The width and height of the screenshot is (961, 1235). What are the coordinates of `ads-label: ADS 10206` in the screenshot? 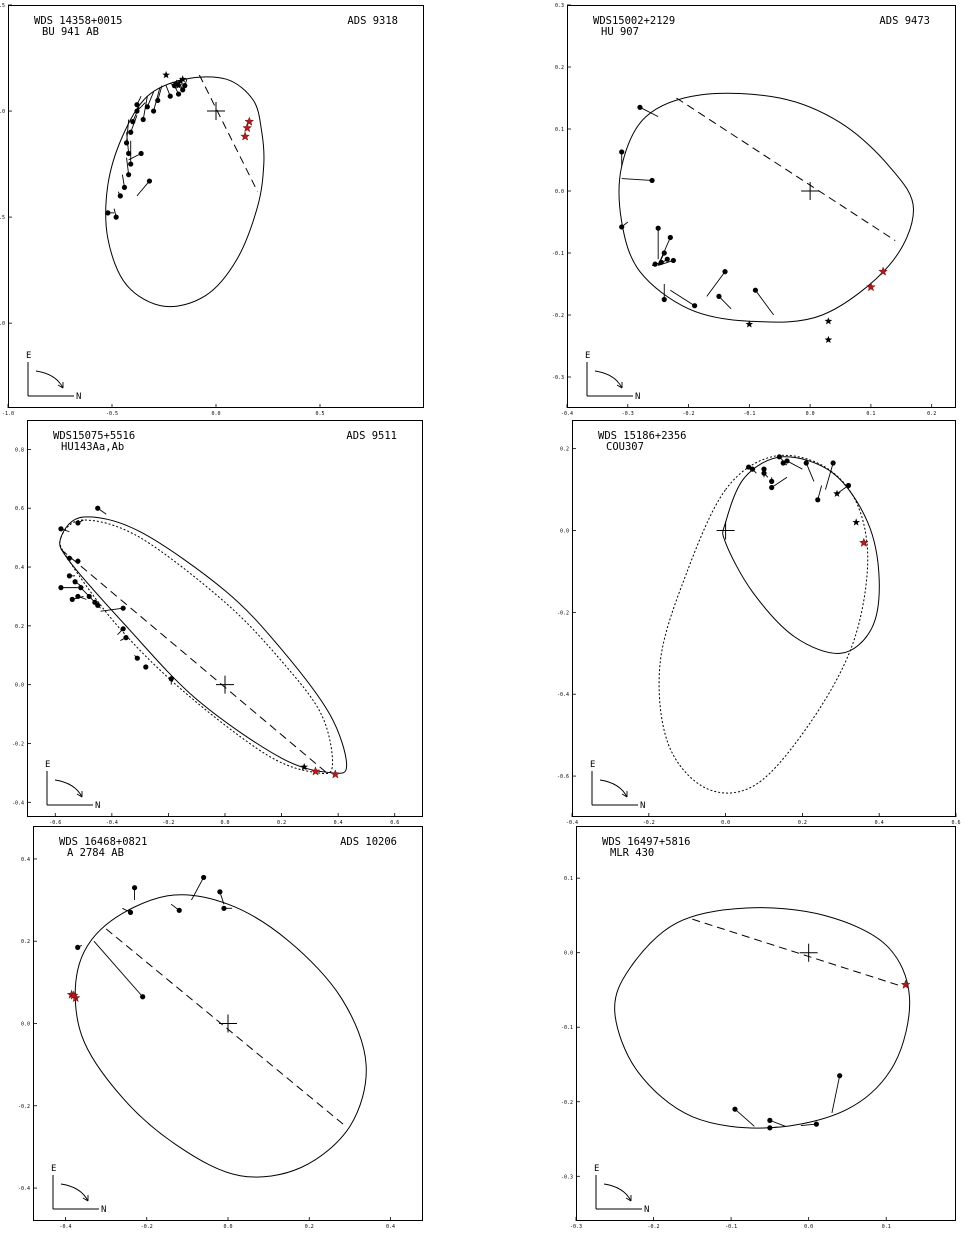 It's located at (368, 842).